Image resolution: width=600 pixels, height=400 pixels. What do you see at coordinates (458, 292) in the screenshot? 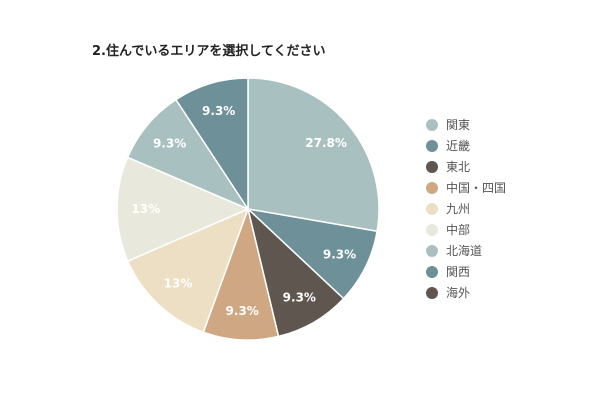
I see `legend-label: 海外` at bounding box center [458, 292].